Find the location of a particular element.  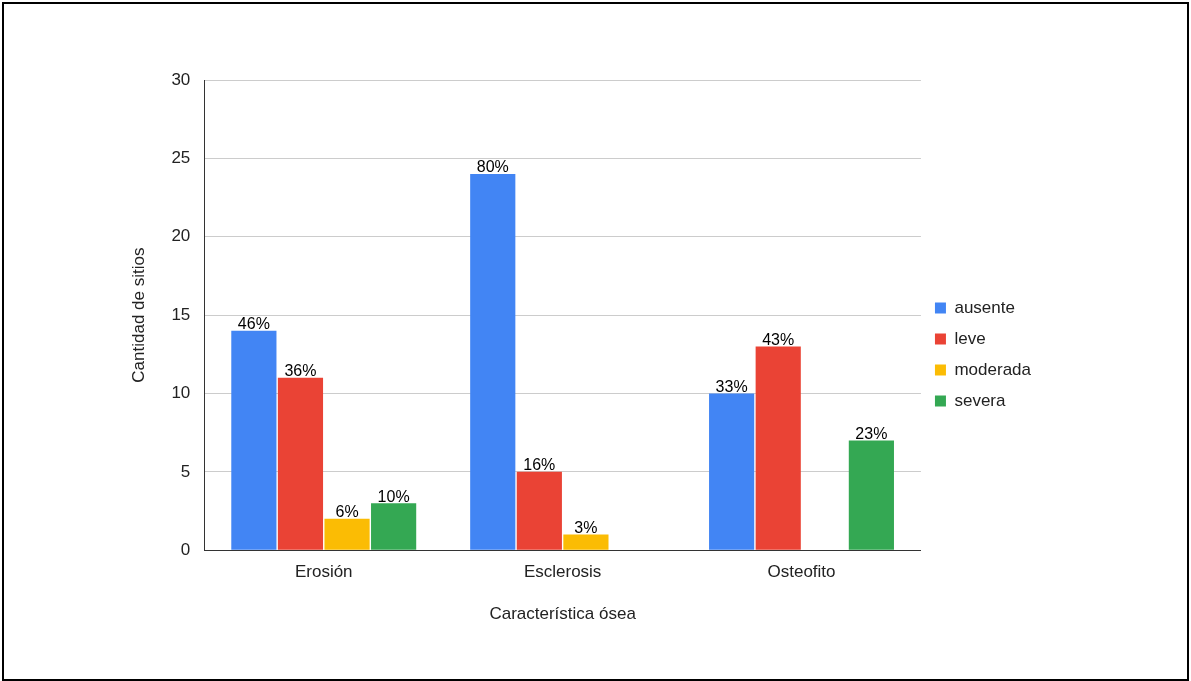

legend-label: ausente is located at coordinates (984, 307).